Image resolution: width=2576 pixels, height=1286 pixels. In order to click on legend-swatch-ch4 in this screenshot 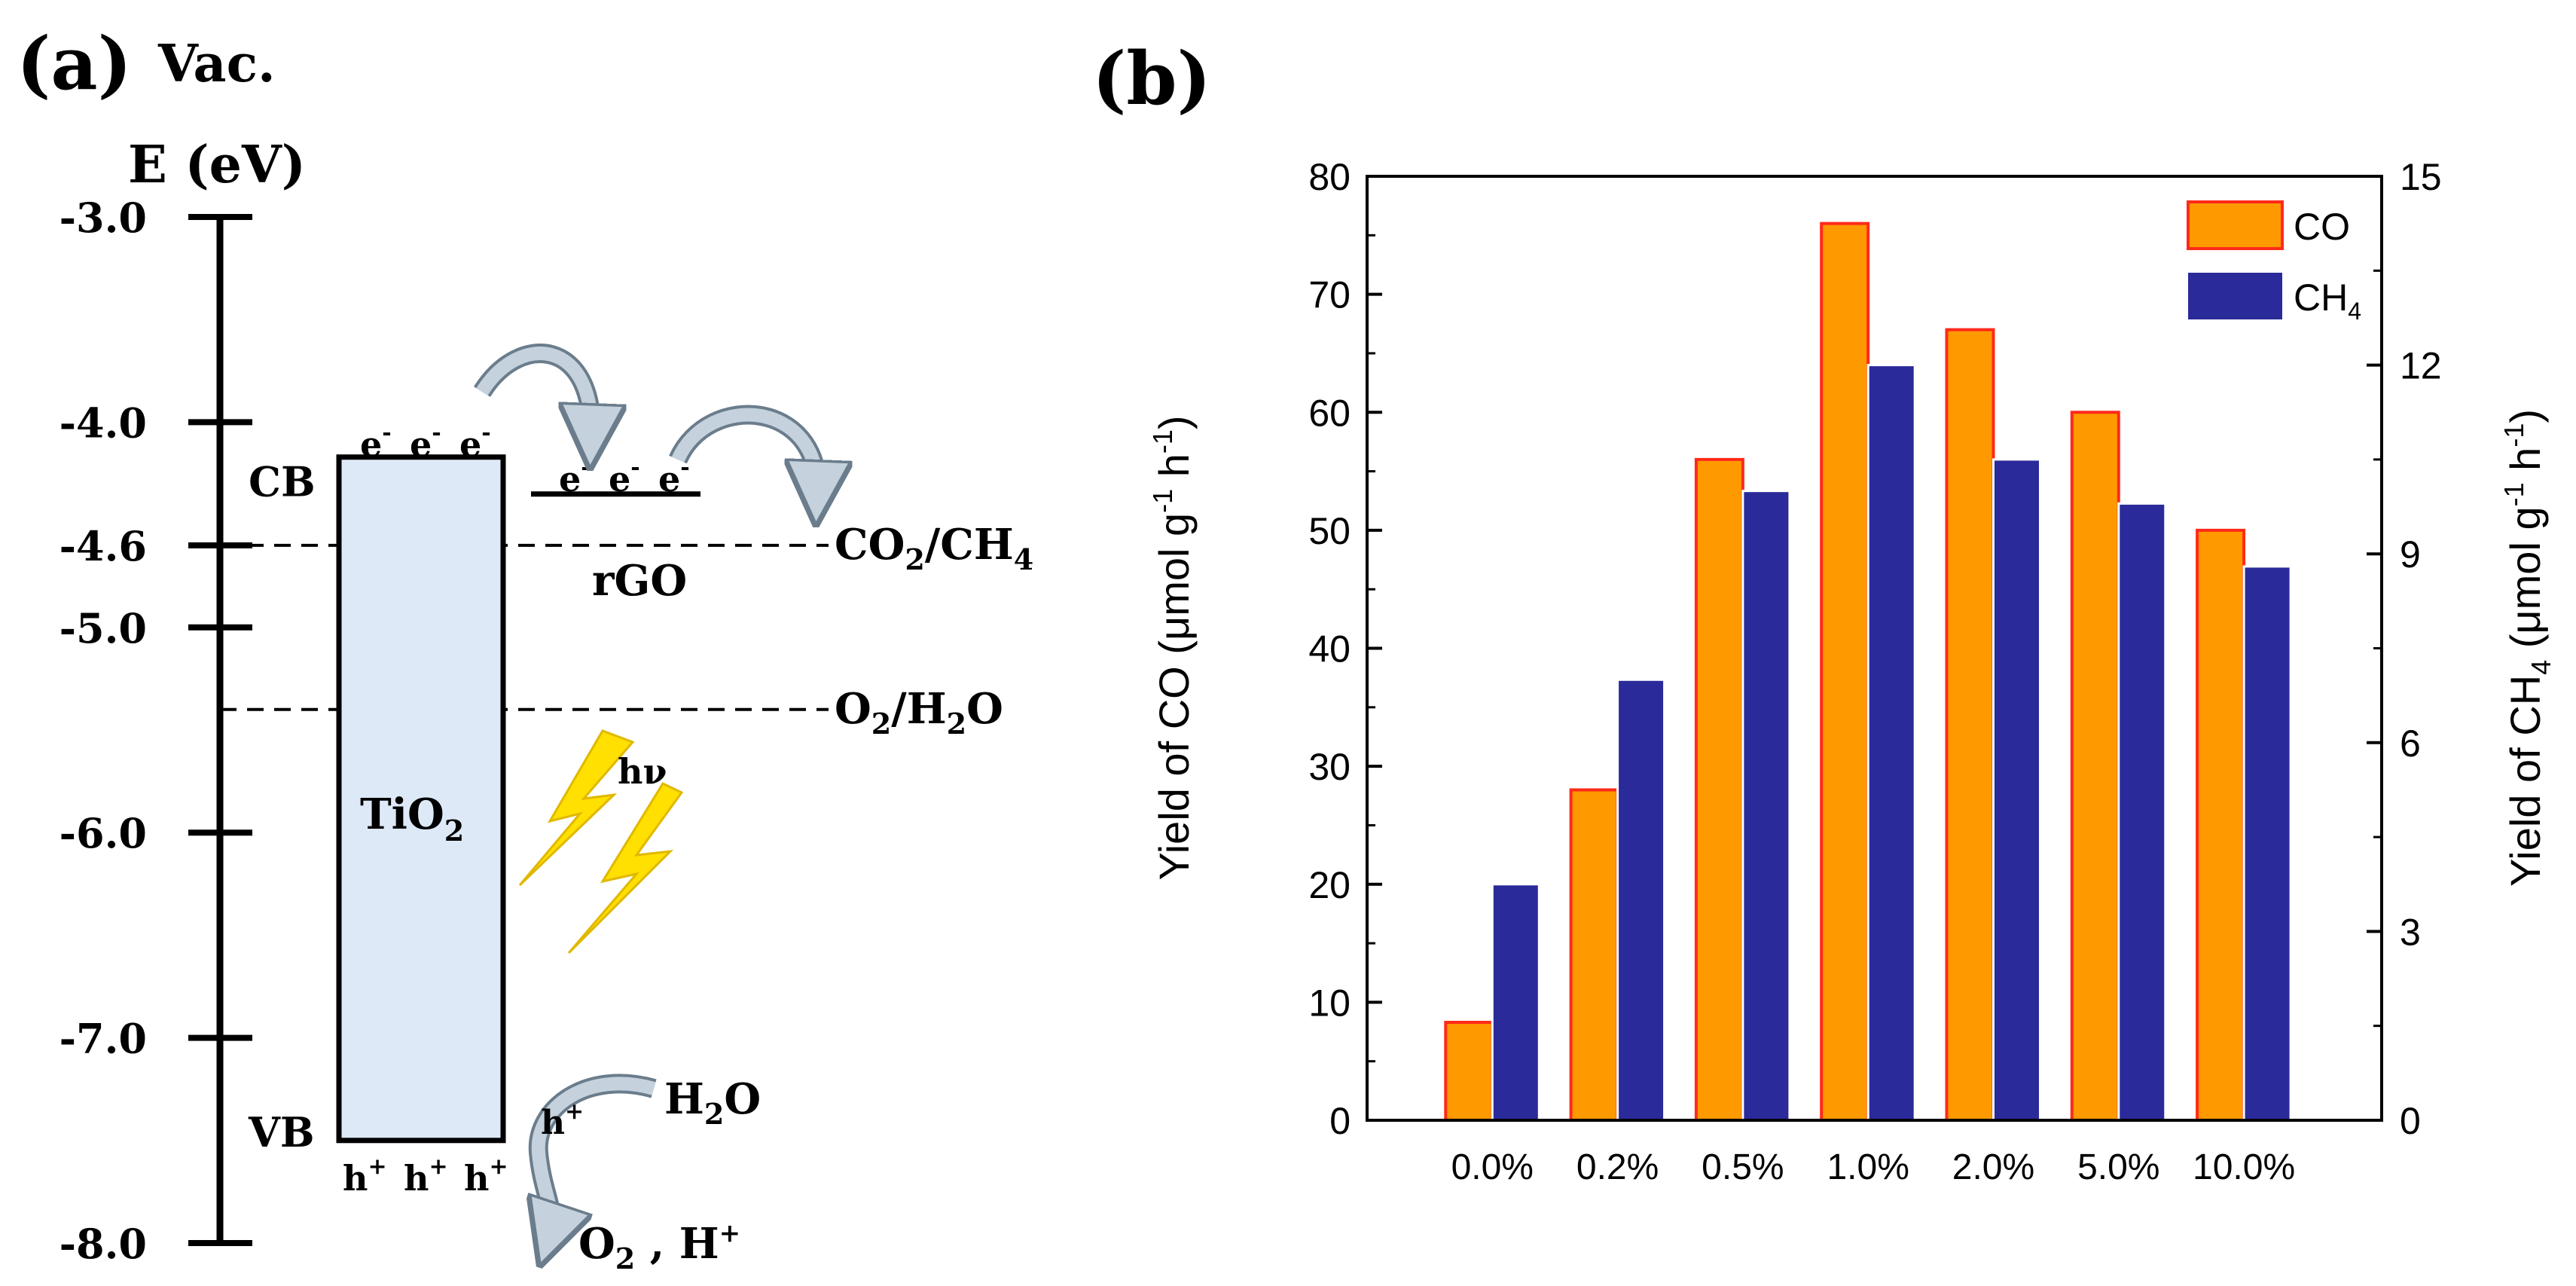, I will do `click(2235, 296)`.